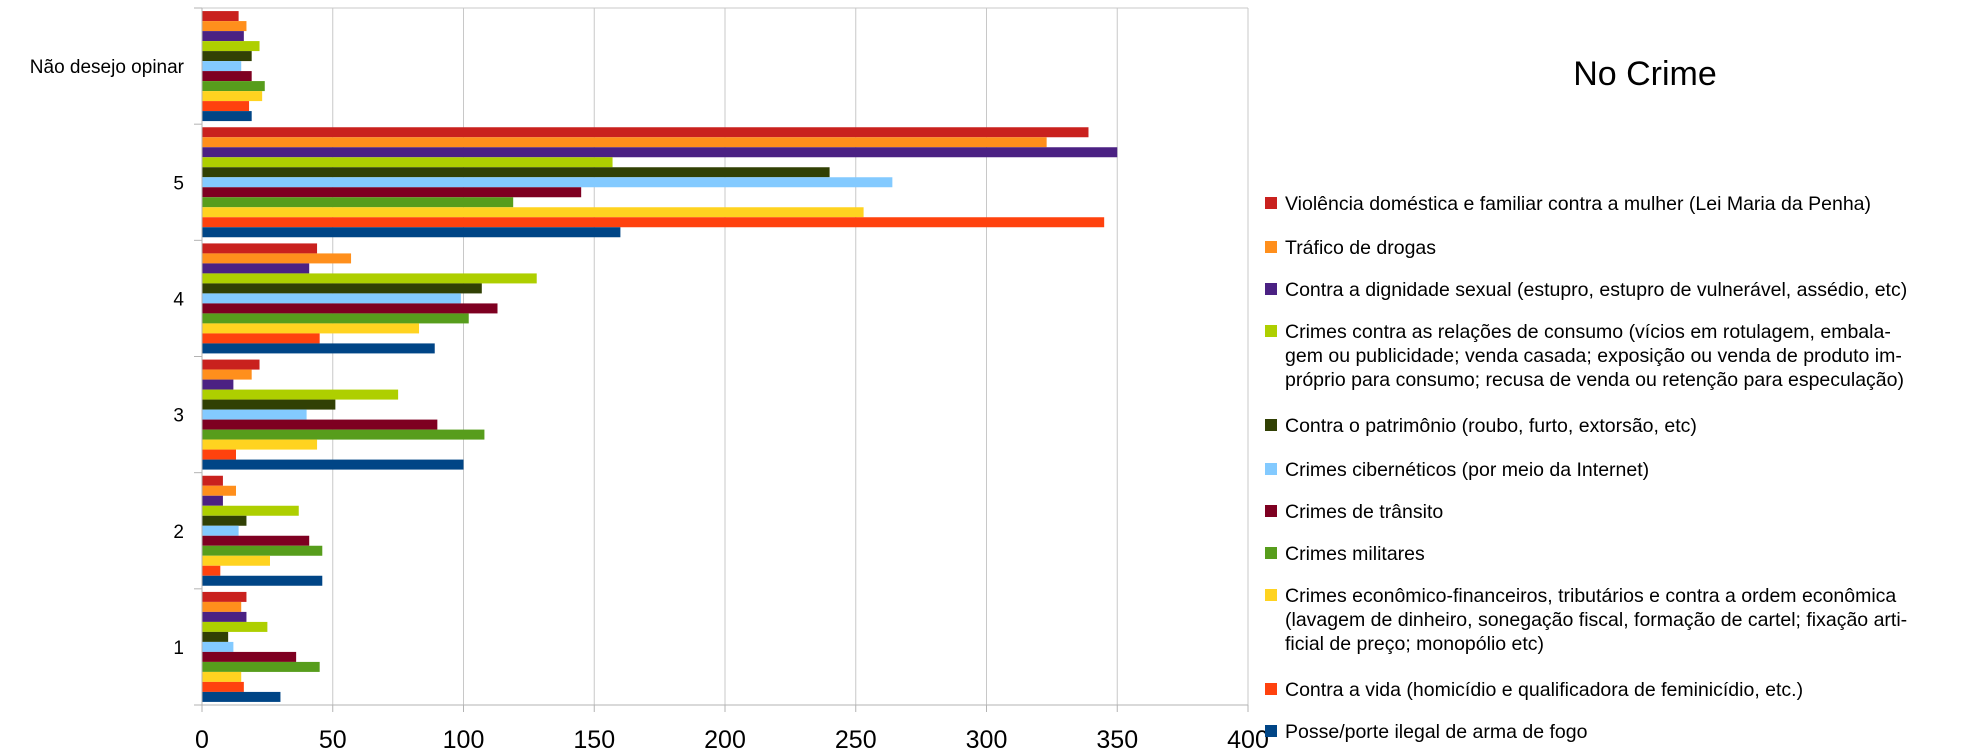  What do you see at coordinates (202, 739) in the screenshot?
I see `x-tick-label: 0` at bounding box center [202, 739].